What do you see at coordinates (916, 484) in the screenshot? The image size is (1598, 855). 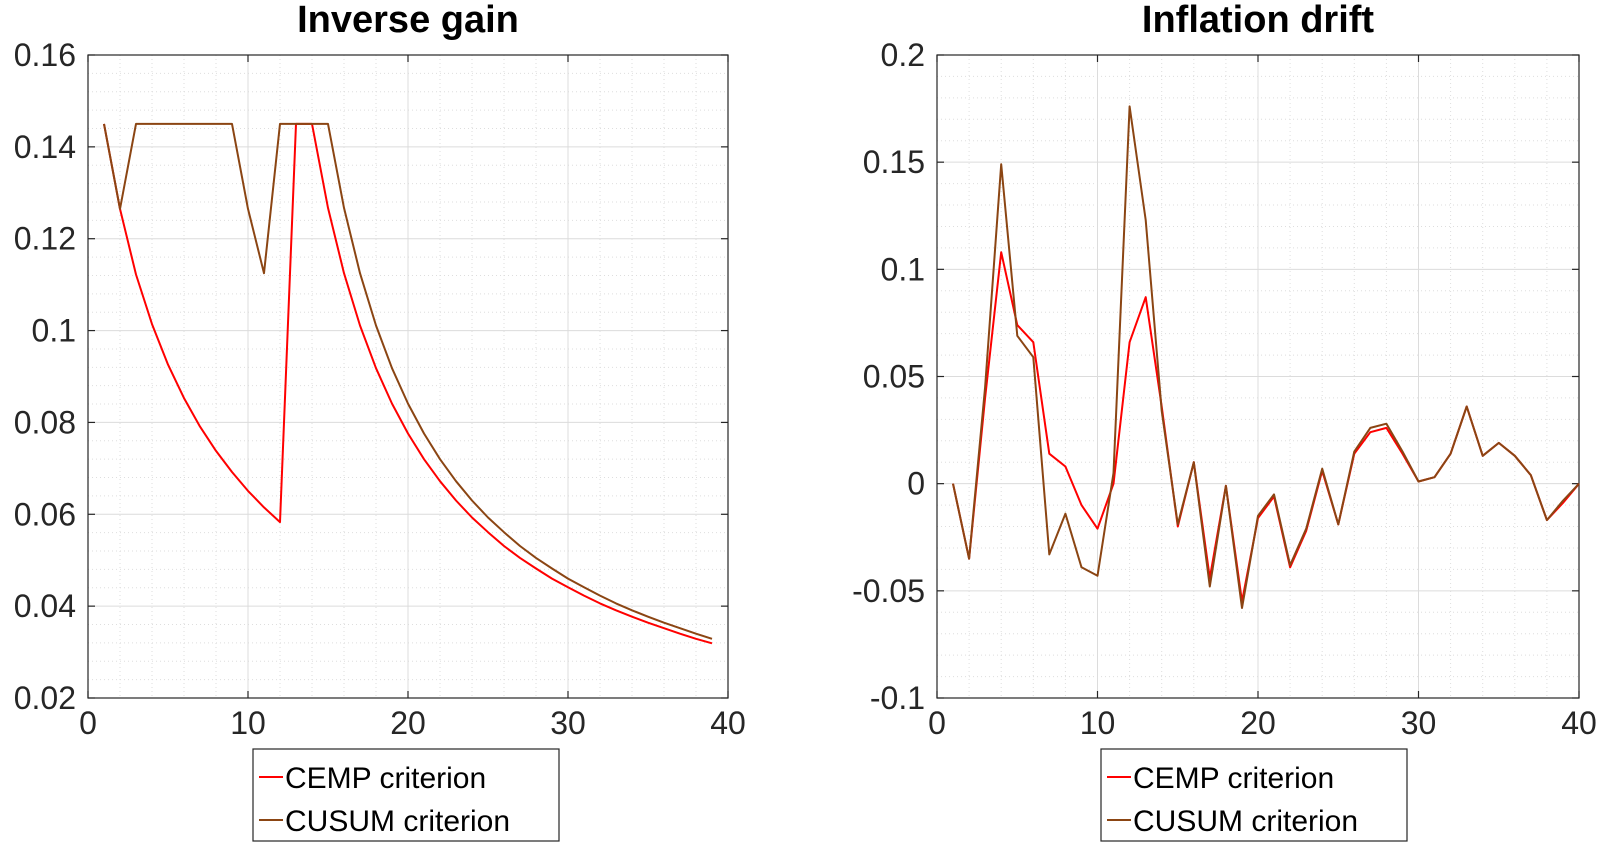 I see `y-tick-label: 0` at bounding box center [916, 484].